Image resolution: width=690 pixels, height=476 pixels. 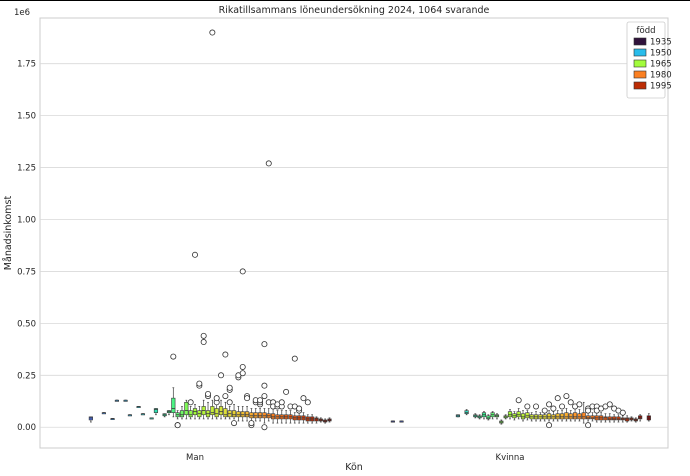 I want to click on x-axis-ticks: Man Kvinna, so click(x=355, y=458).